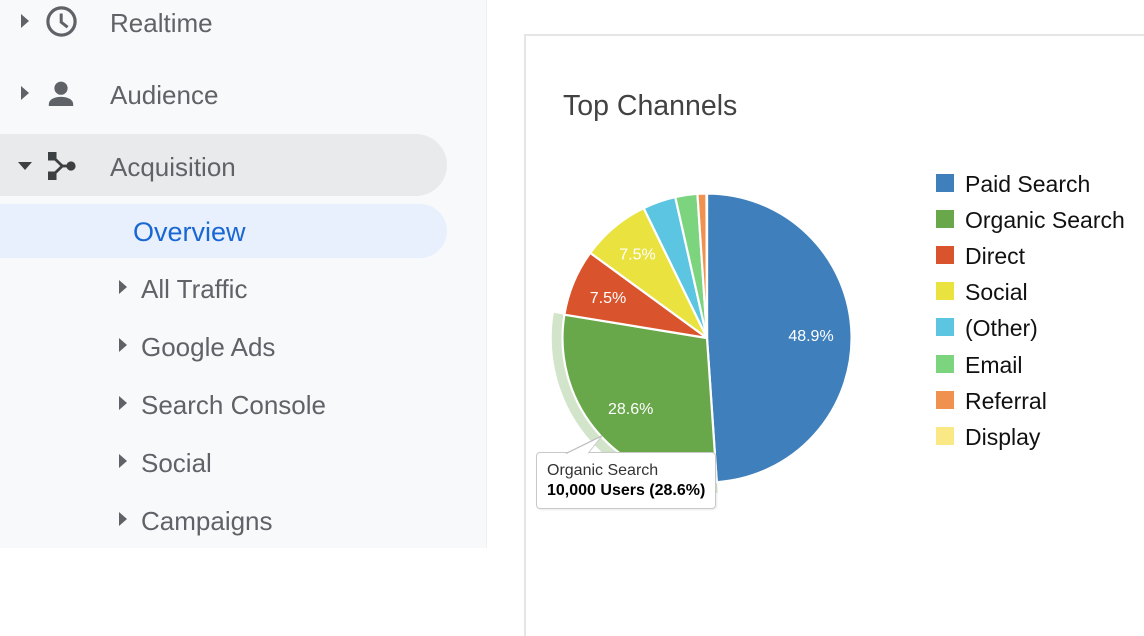  What do you see at coordinates (810, 336) in the screenshot?
I see `svg-text: 48.9%` at bounding box center [810, 336].